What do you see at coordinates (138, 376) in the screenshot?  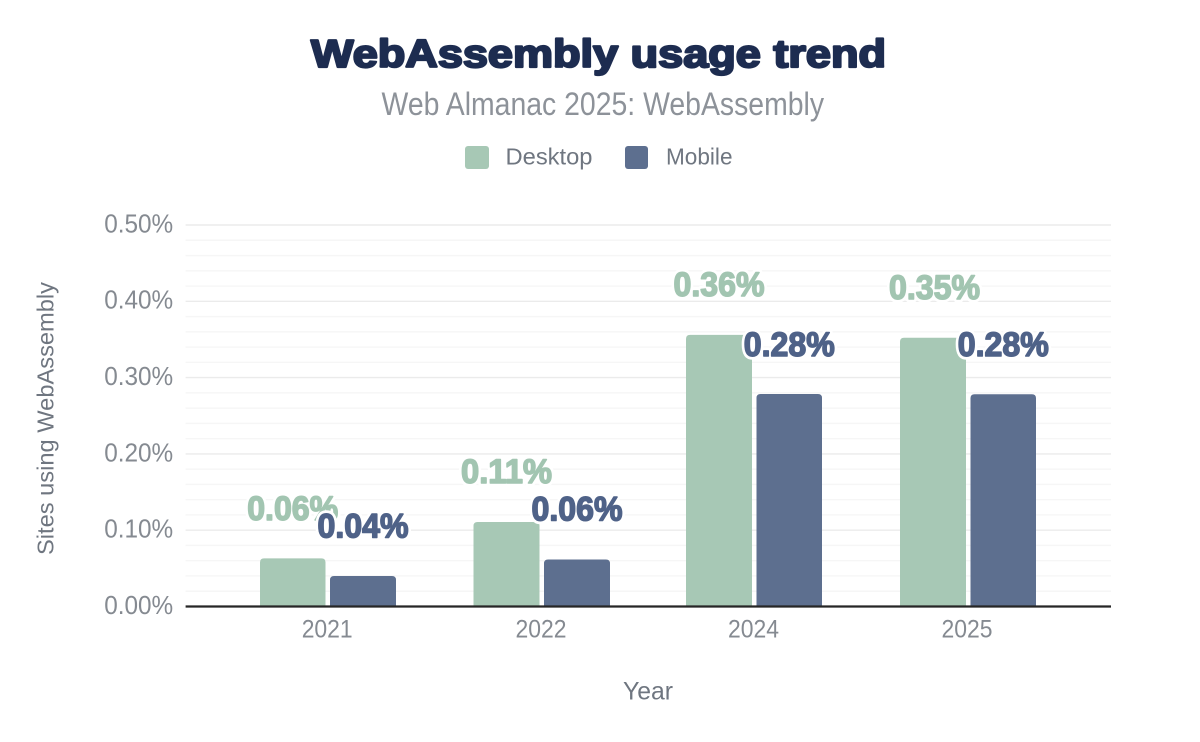 I see `svg-text: 0.30%` at bounding box center [138, 376].